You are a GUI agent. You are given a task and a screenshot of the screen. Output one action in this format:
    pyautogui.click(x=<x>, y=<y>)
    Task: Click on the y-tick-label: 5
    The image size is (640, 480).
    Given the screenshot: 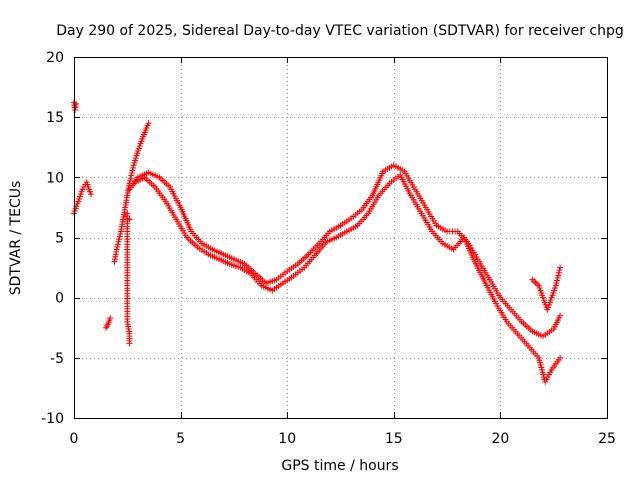 What is the action you would take?
    pyautogui.click(x=59, y=239)
    